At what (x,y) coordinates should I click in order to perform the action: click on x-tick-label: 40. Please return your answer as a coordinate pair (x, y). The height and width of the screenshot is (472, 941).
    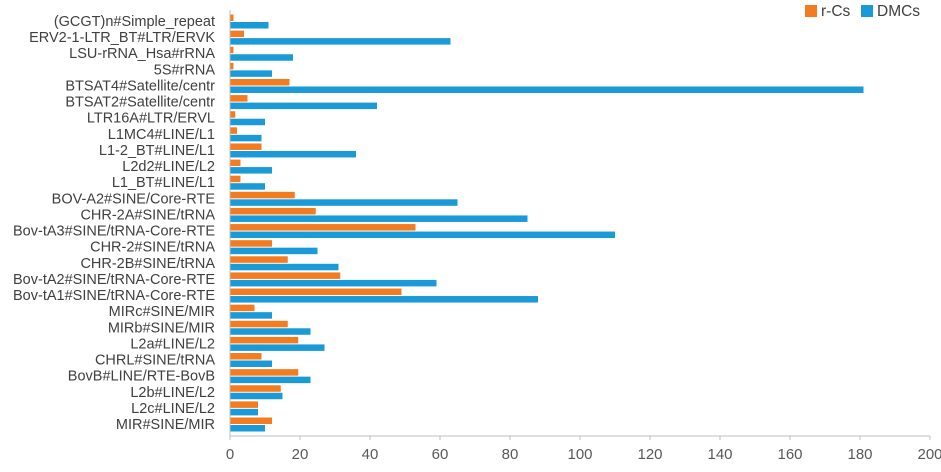
    Looking at the image, I should click on (370, 454).